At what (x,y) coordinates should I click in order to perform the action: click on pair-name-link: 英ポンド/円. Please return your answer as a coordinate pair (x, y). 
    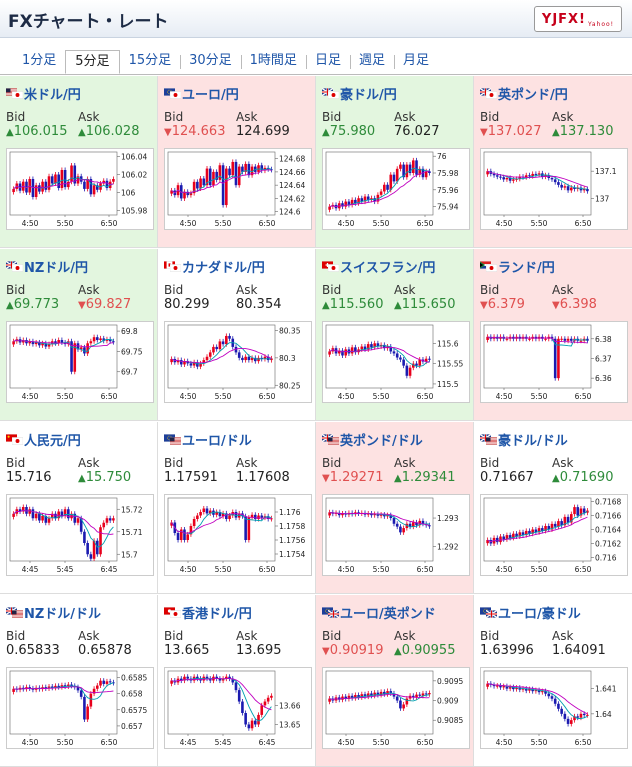
    Looking at the image, I should click on (524, 93).